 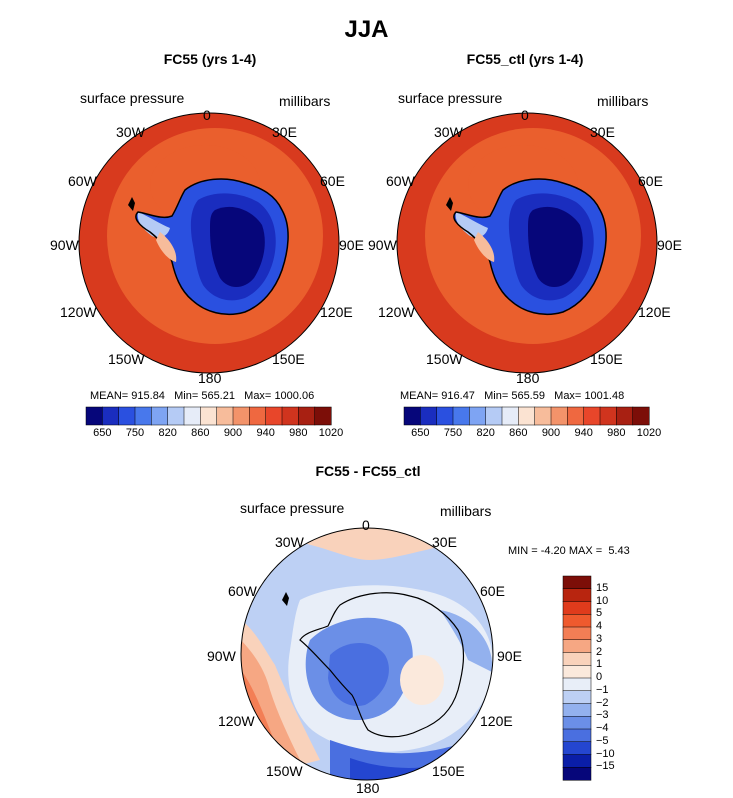 I want to click on left-colorbar, so click(x=208, y=416).